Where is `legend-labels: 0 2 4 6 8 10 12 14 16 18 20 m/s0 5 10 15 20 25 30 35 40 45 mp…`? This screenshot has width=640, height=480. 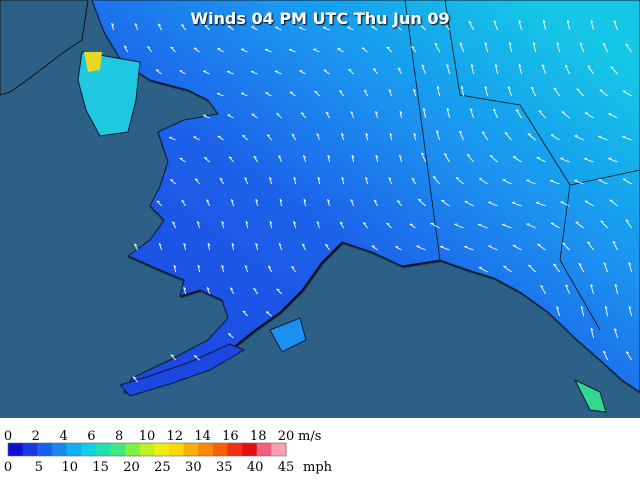
legend-labels: 0 2 4 6 8 10 12 14 16 18 20 m/s0 5 10 15 20 25 30 35 40 45 mp… is located at coordinates (168, 452).